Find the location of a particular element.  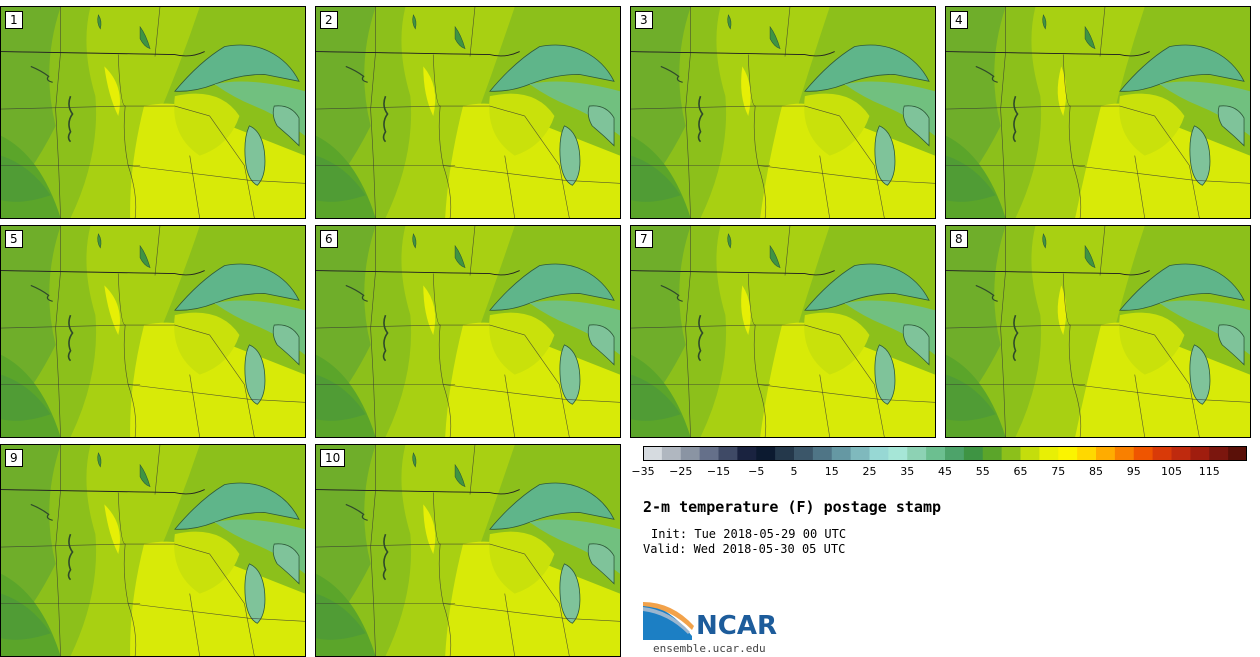

stamp-panel-2: 2 is located at coordinates (468, 112).